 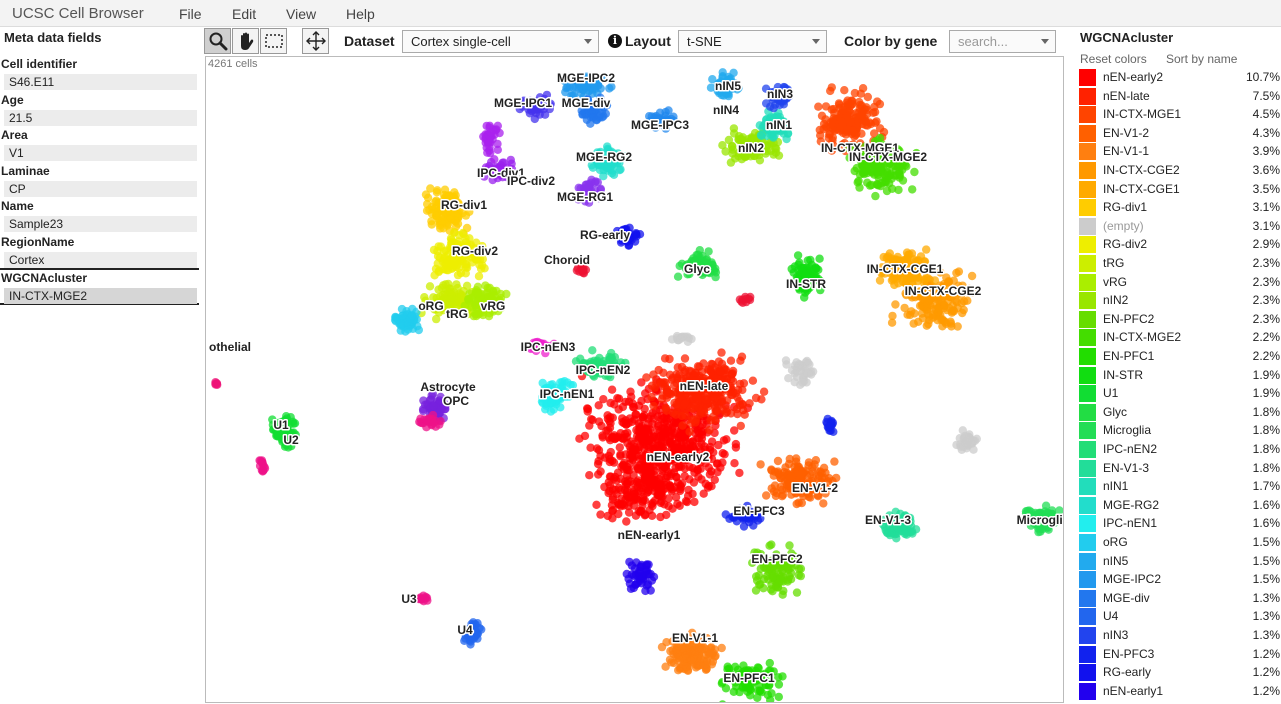 What do you see at coordinates (1177, 189) in the screenshot?
I see `legend-item: IN-CTX-CGE1 3.5%` at bounding box center [1177, 189].